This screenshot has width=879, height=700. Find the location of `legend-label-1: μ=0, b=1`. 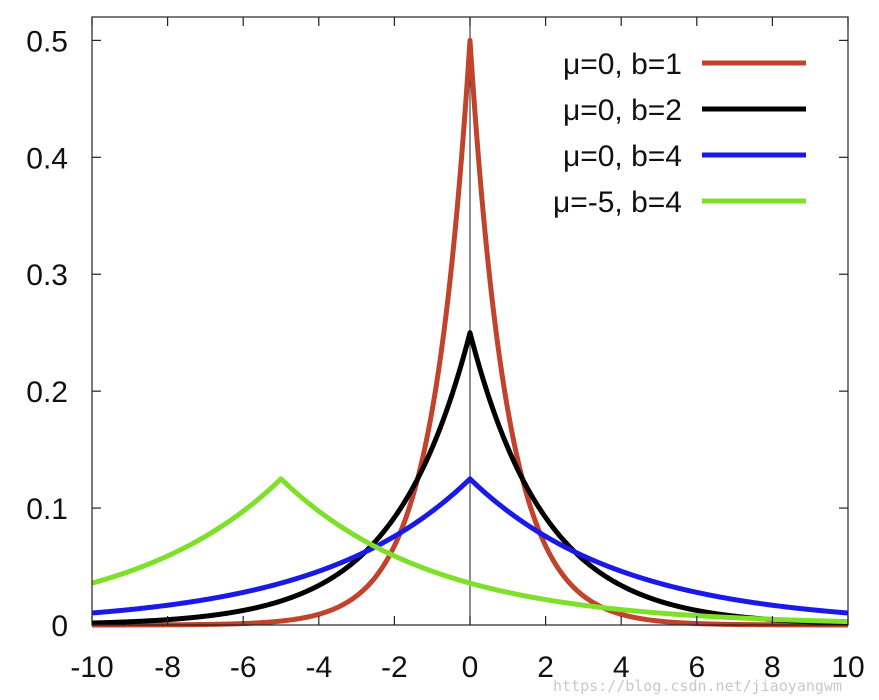

legend-label-1: μ=0, b=1 is located at coordinates (622, 64).